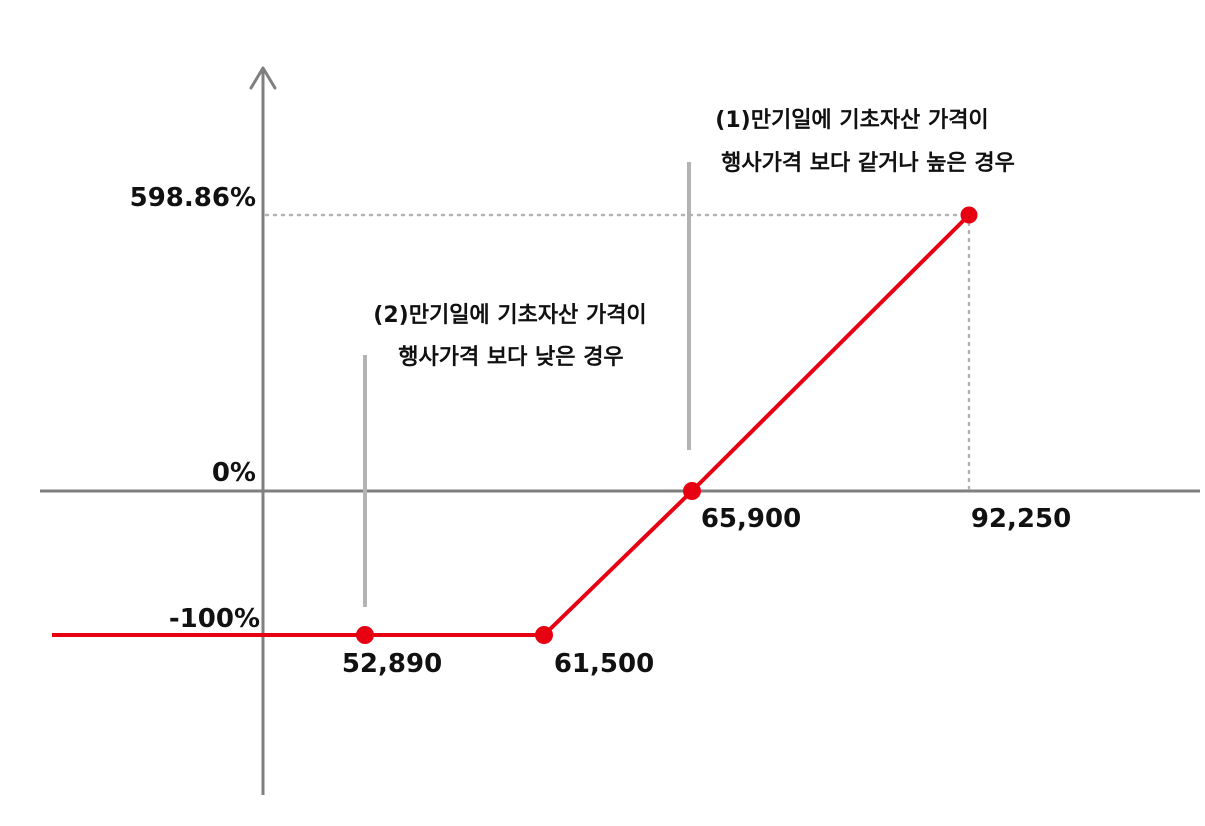 The image size is (1205, 826). What do you see at coordinates (510, 357) in the screenshot?
I see `annotation-2-line2: 행사가격 보다 낮은 경우` at bounding box center [510, 357].